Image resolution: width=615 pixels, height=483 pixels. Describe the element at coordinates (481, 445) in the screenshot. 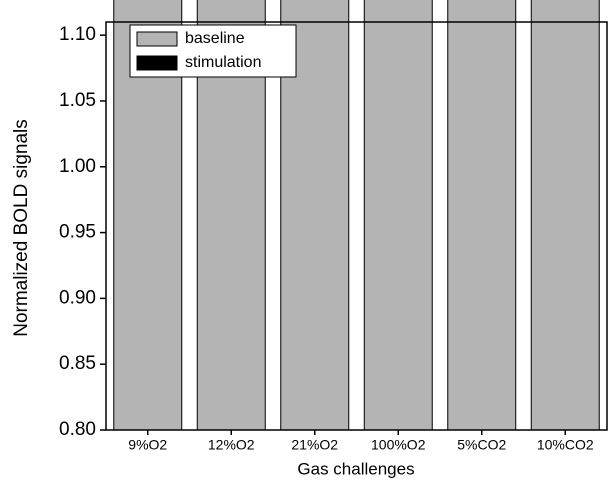

I see `x-tick-label: 5%CO2` at that location.